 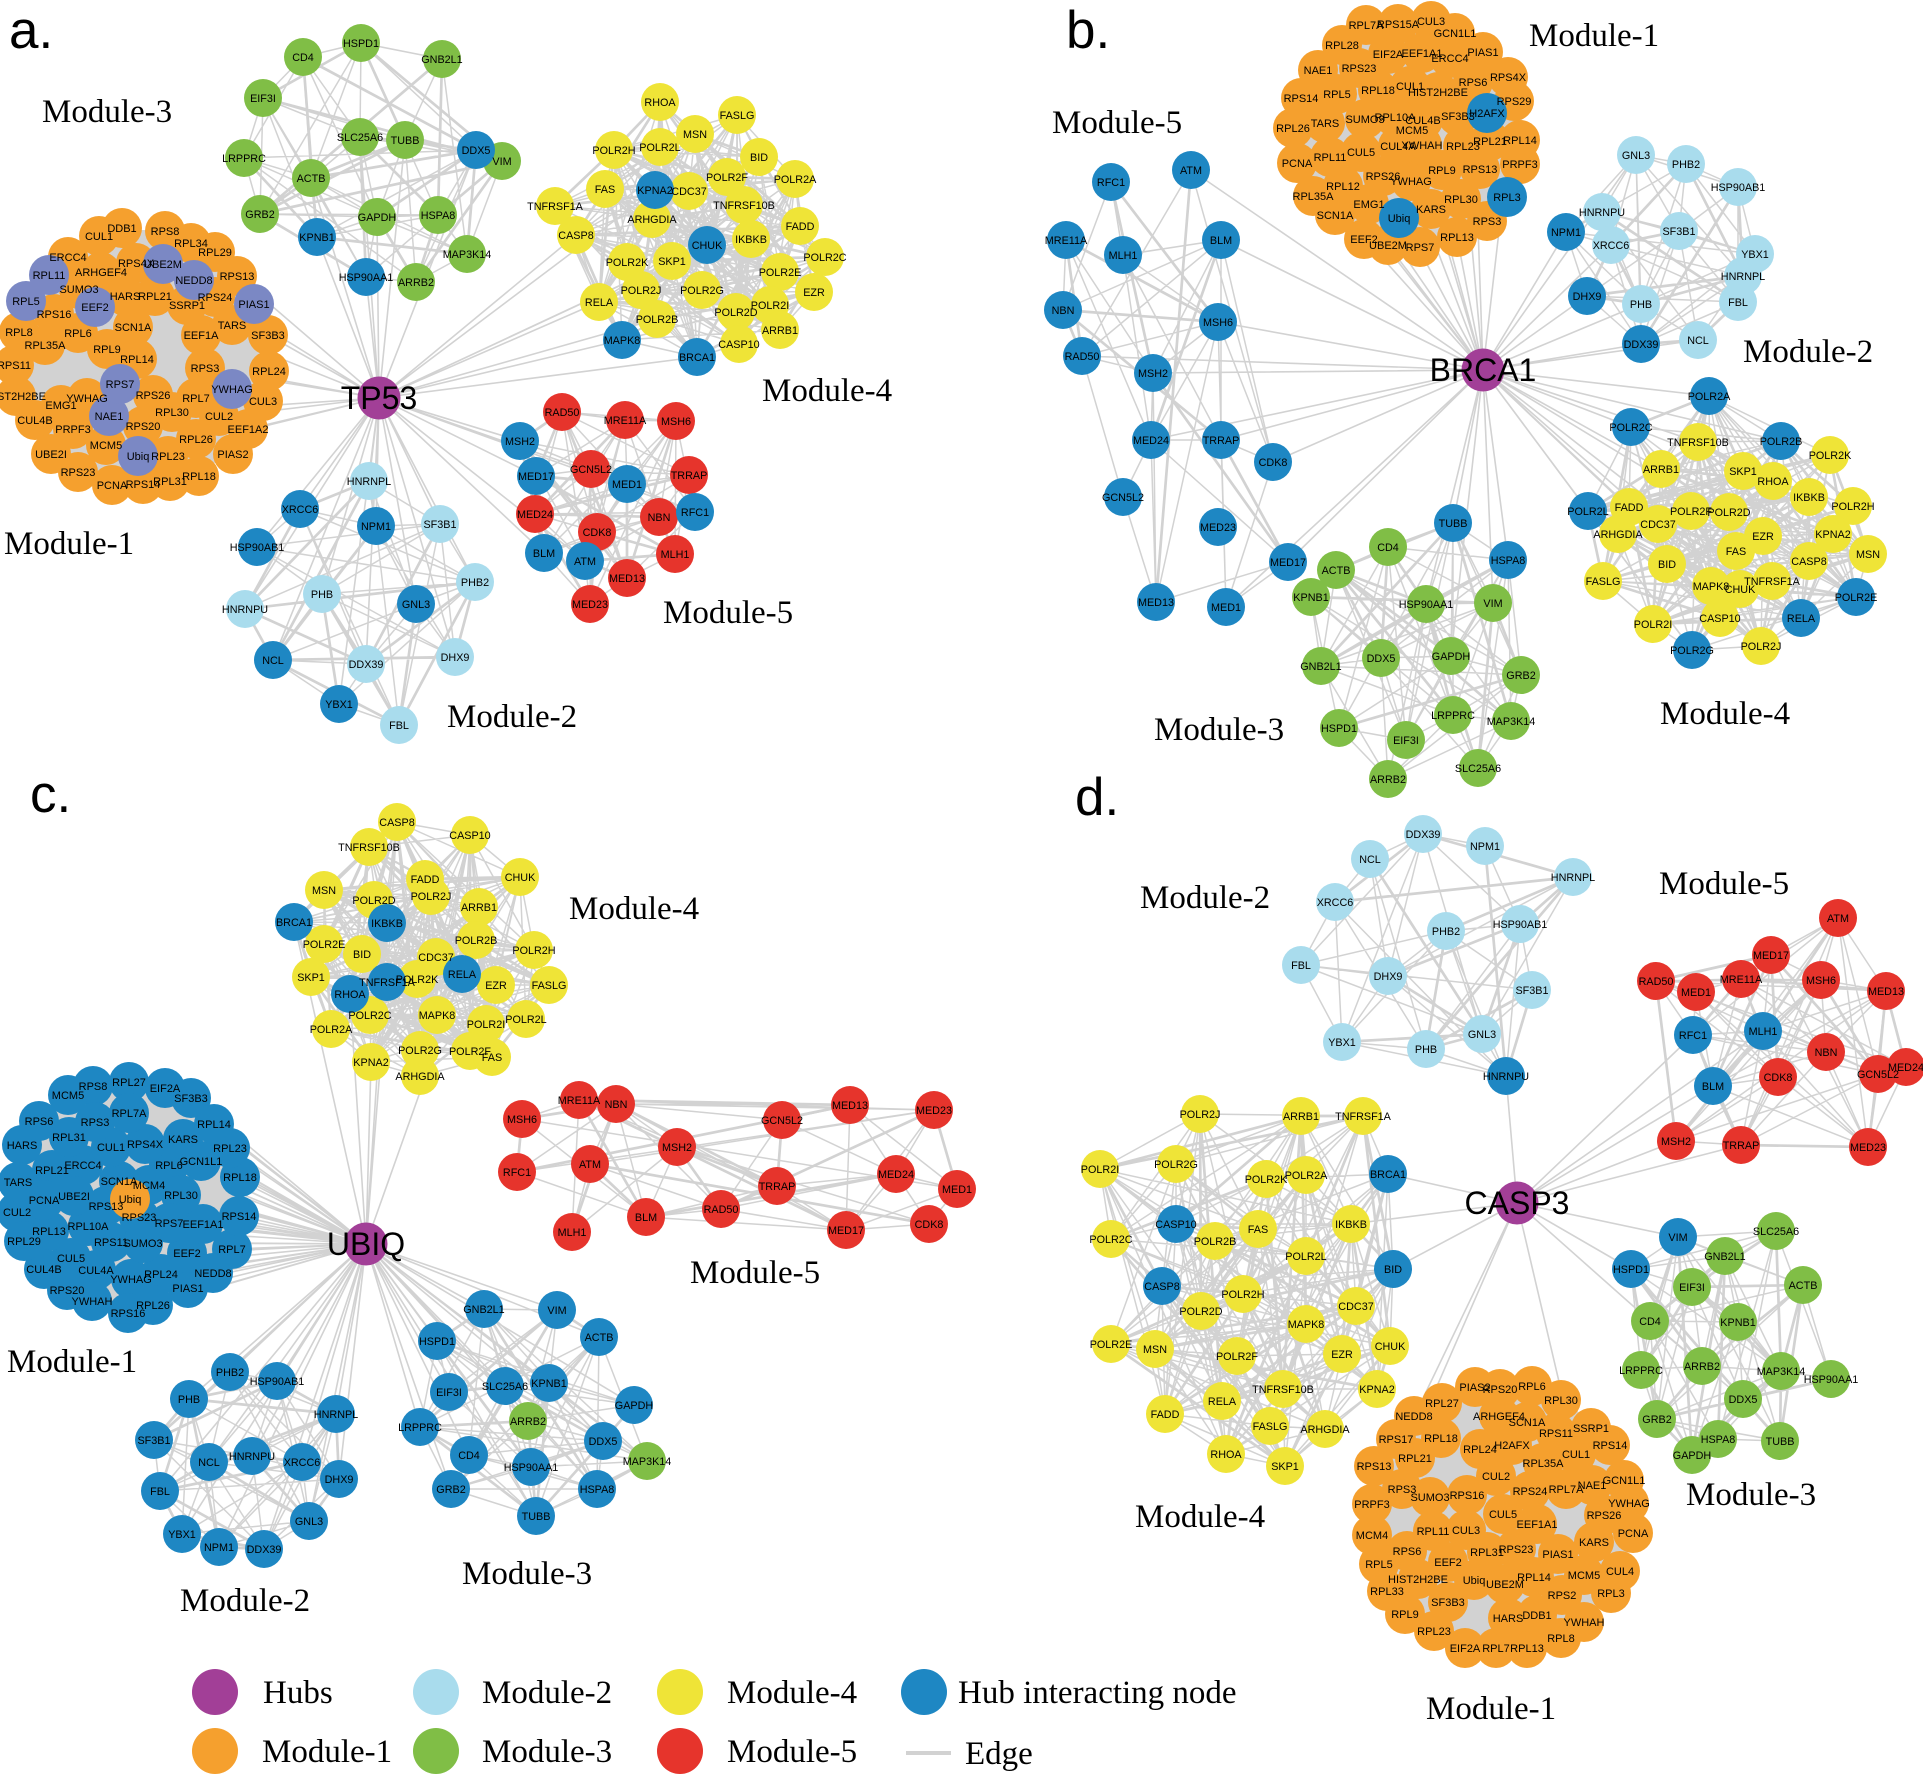 What do you see at coordinates (1496, 1649) in the screenshot?
I see `svg-text: RPL7` at bounding box center [1496, 1649].